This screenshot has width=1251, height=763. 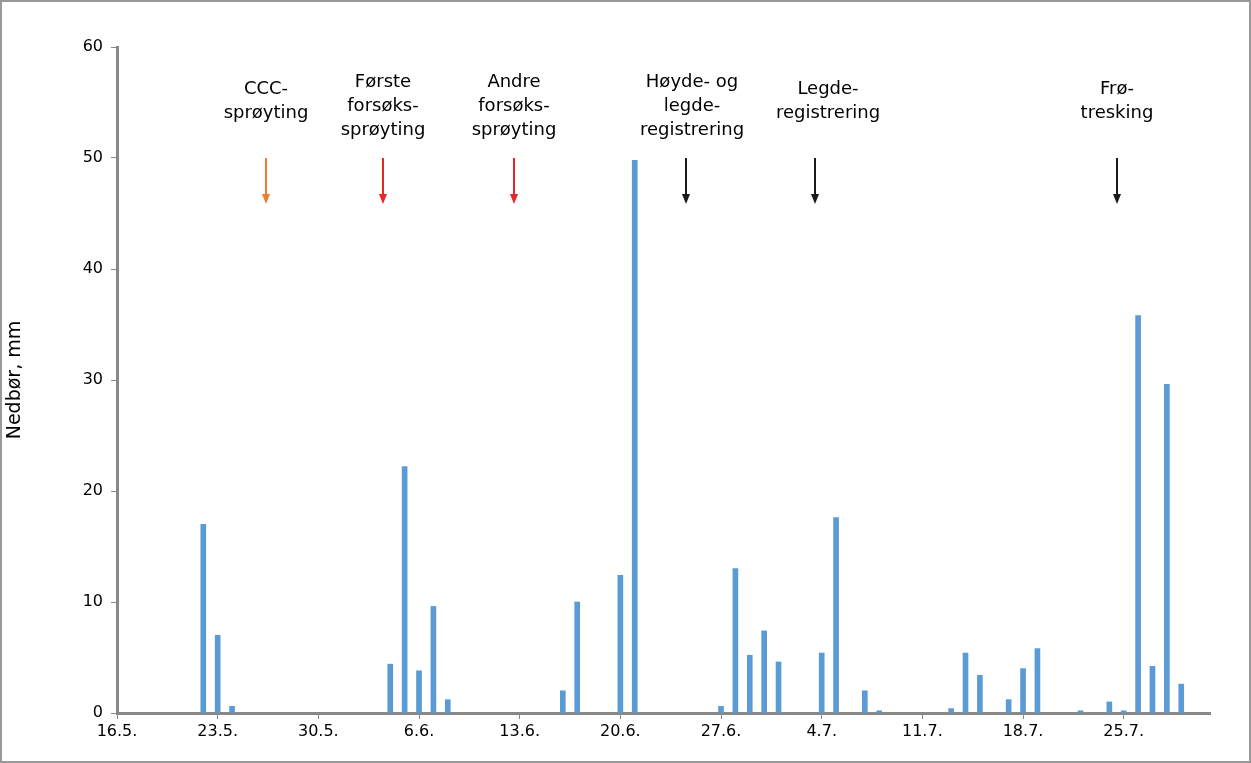 I want to click on x-tick-label: 6.6., so click(x=419, y=730).